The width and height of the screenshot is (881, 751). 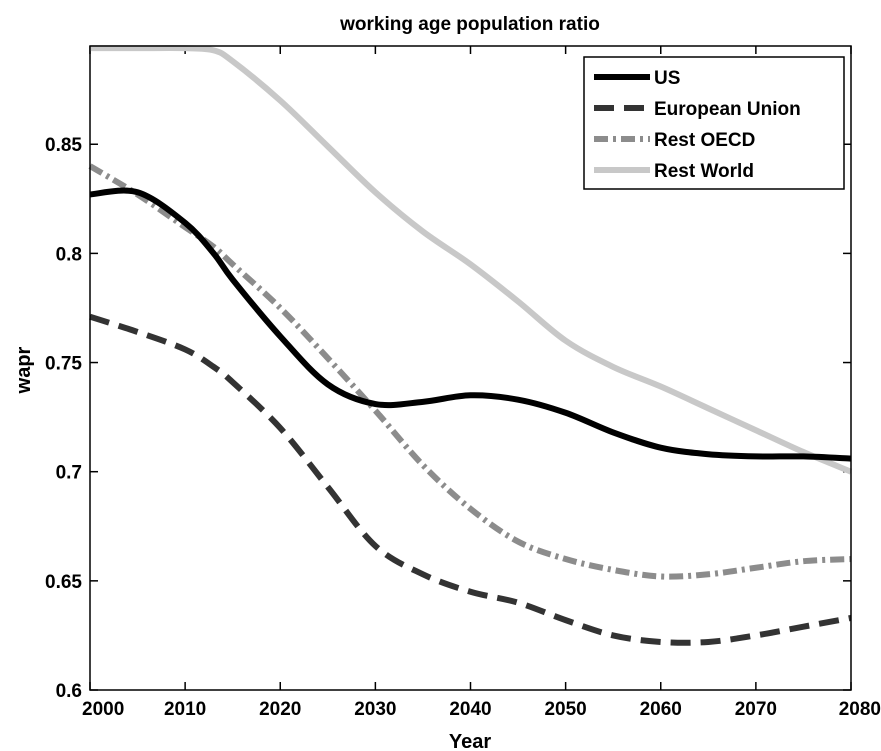 What do you see at coordinates (63, 145) in the screenshot?
I see `y-tick-label: 0.85` at bounding box center [63, 145].